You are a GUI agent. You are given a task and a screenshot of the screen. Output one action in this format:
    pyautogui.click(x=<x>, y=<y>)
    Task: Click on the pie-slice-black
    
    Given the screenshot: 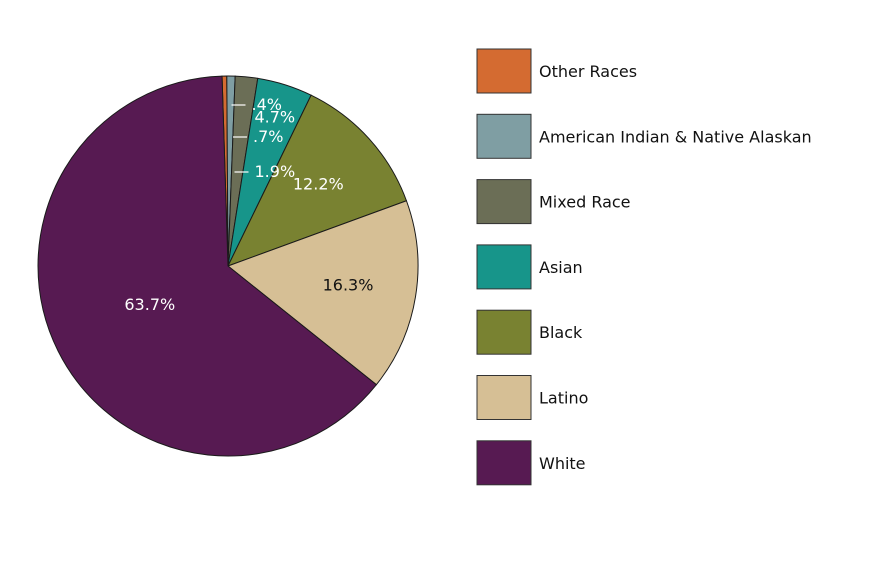 What is the action you would take?
    pyautogui.click(x=317, y=180)
    